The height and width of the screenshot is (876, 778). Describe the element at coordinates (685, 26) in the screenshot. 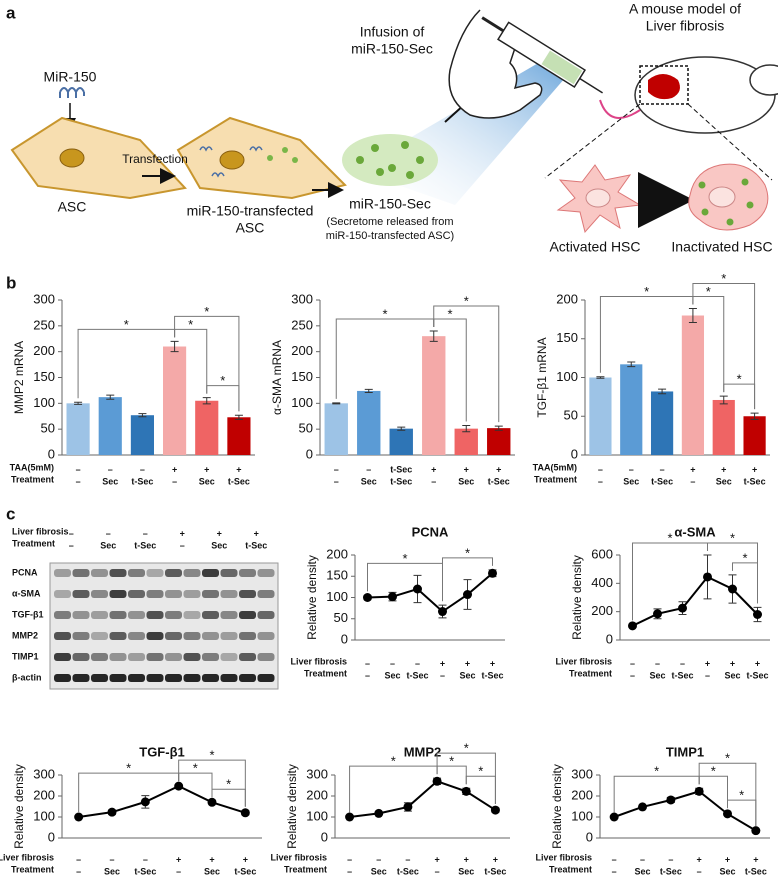

I see `label: Liver fibrosis` at that location.